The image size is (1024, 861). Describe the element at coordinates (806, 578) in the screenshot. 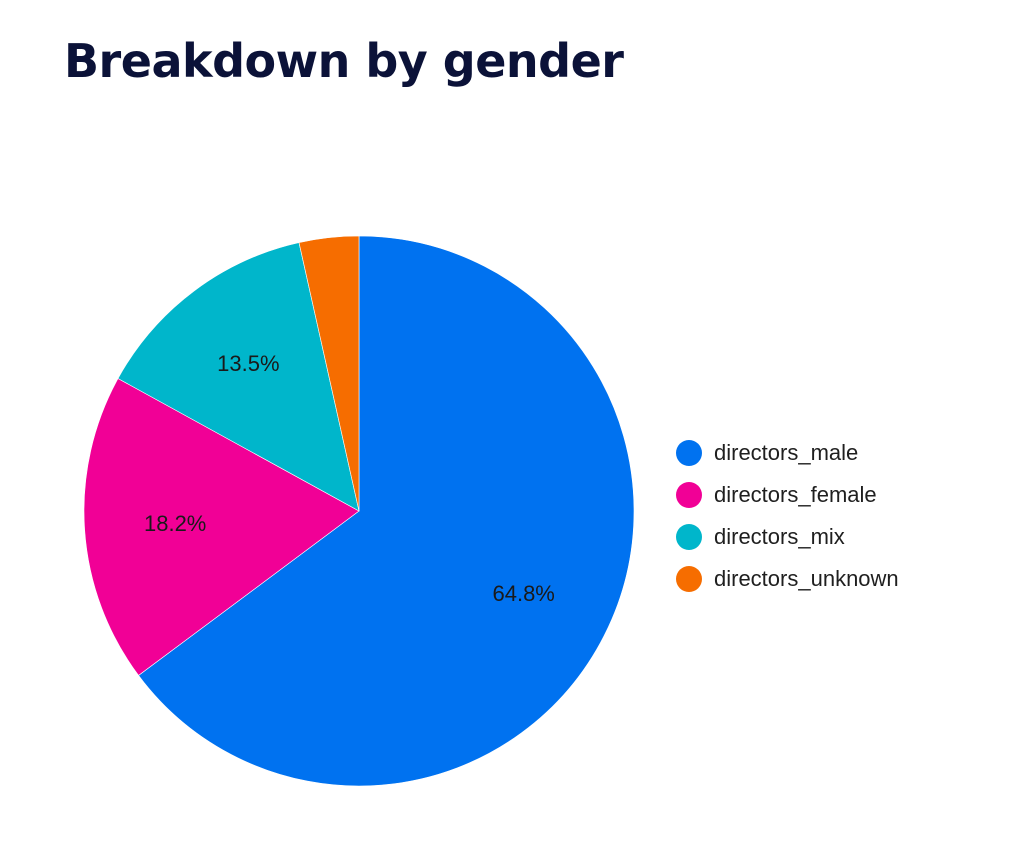

I see `legend-label: directors_unknown` at that location.